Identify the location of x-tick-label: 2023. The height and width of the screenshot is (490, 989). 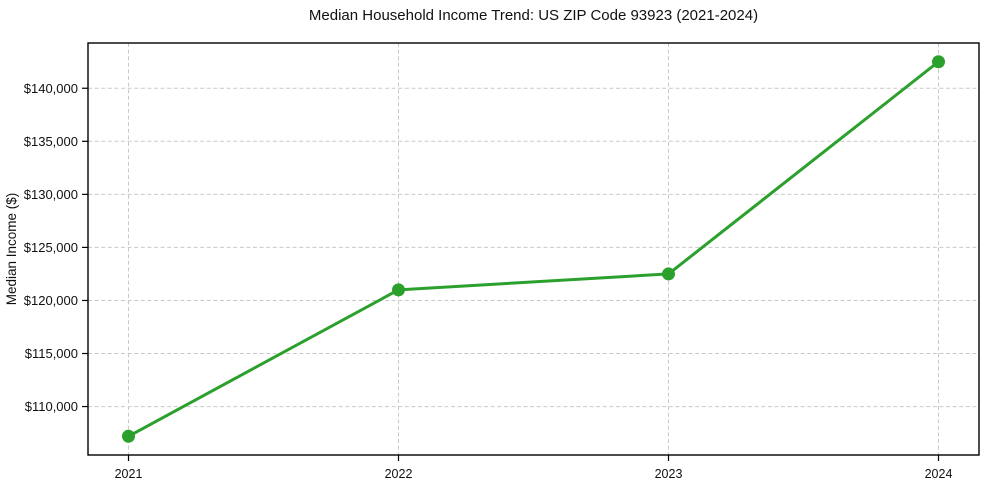
(669, 474).